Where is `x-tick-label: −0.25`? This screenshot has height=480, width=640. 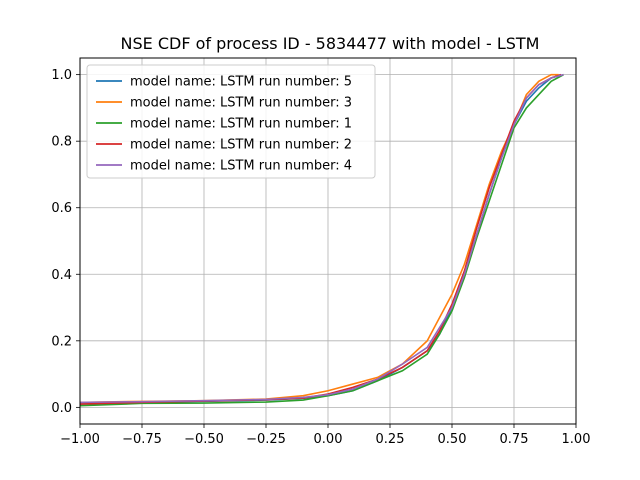
x-tick-label: −0.25 is located at coordinates (266, 439).